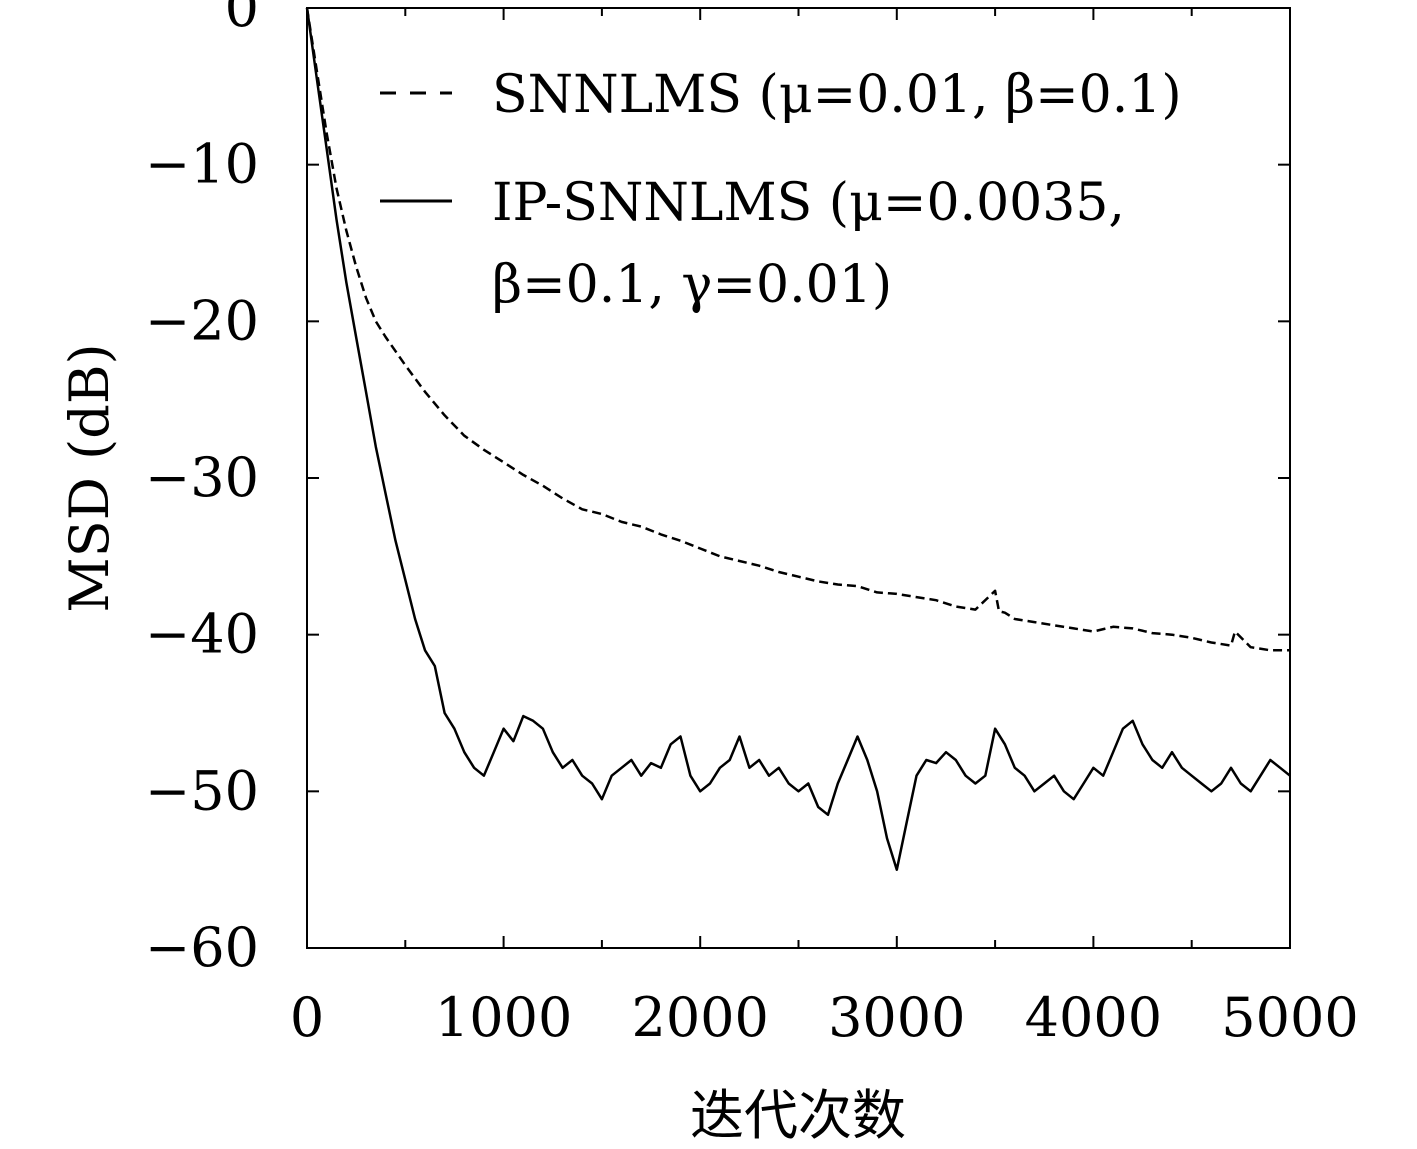  I want to click on legend-label-snnlms: SNNLMS (μ=0.01, β=0.1), so click(837, 95).